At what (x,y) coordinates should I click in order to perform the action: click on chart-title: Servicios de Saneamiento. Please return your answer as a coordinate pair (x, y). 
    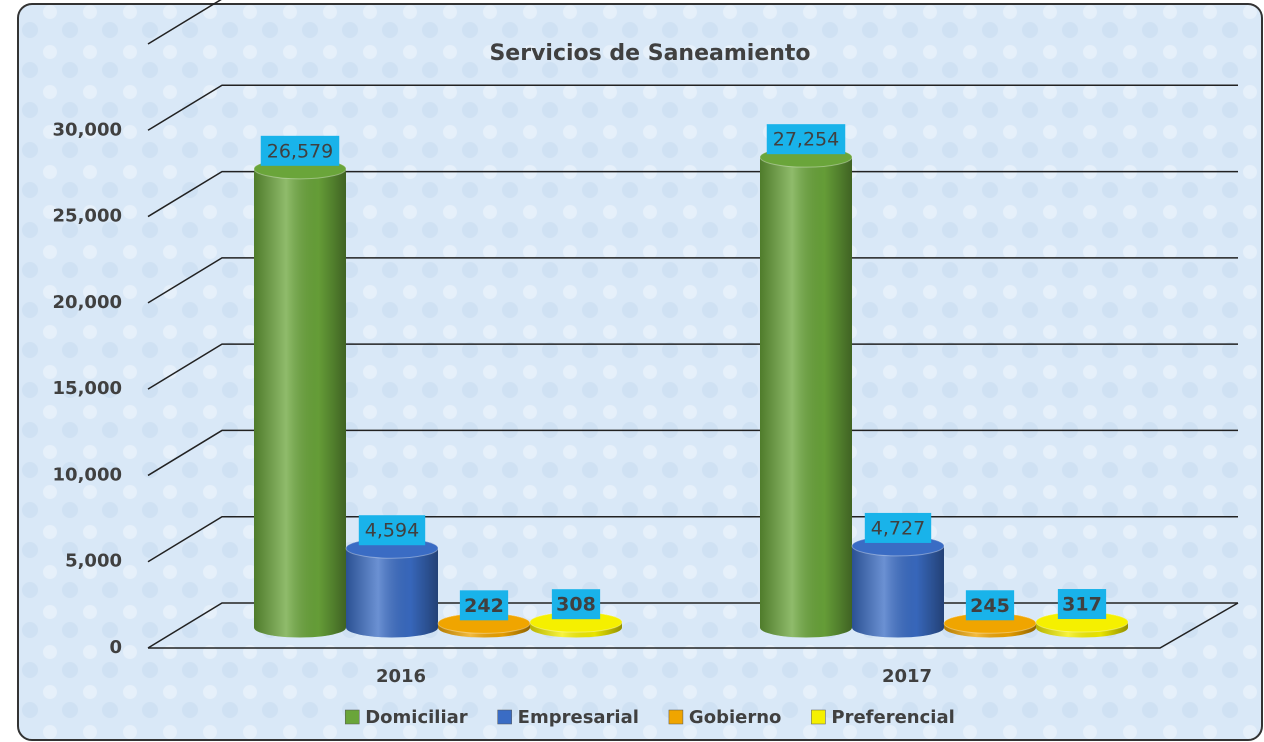
    Looking at the image, I should click on (649, 53).